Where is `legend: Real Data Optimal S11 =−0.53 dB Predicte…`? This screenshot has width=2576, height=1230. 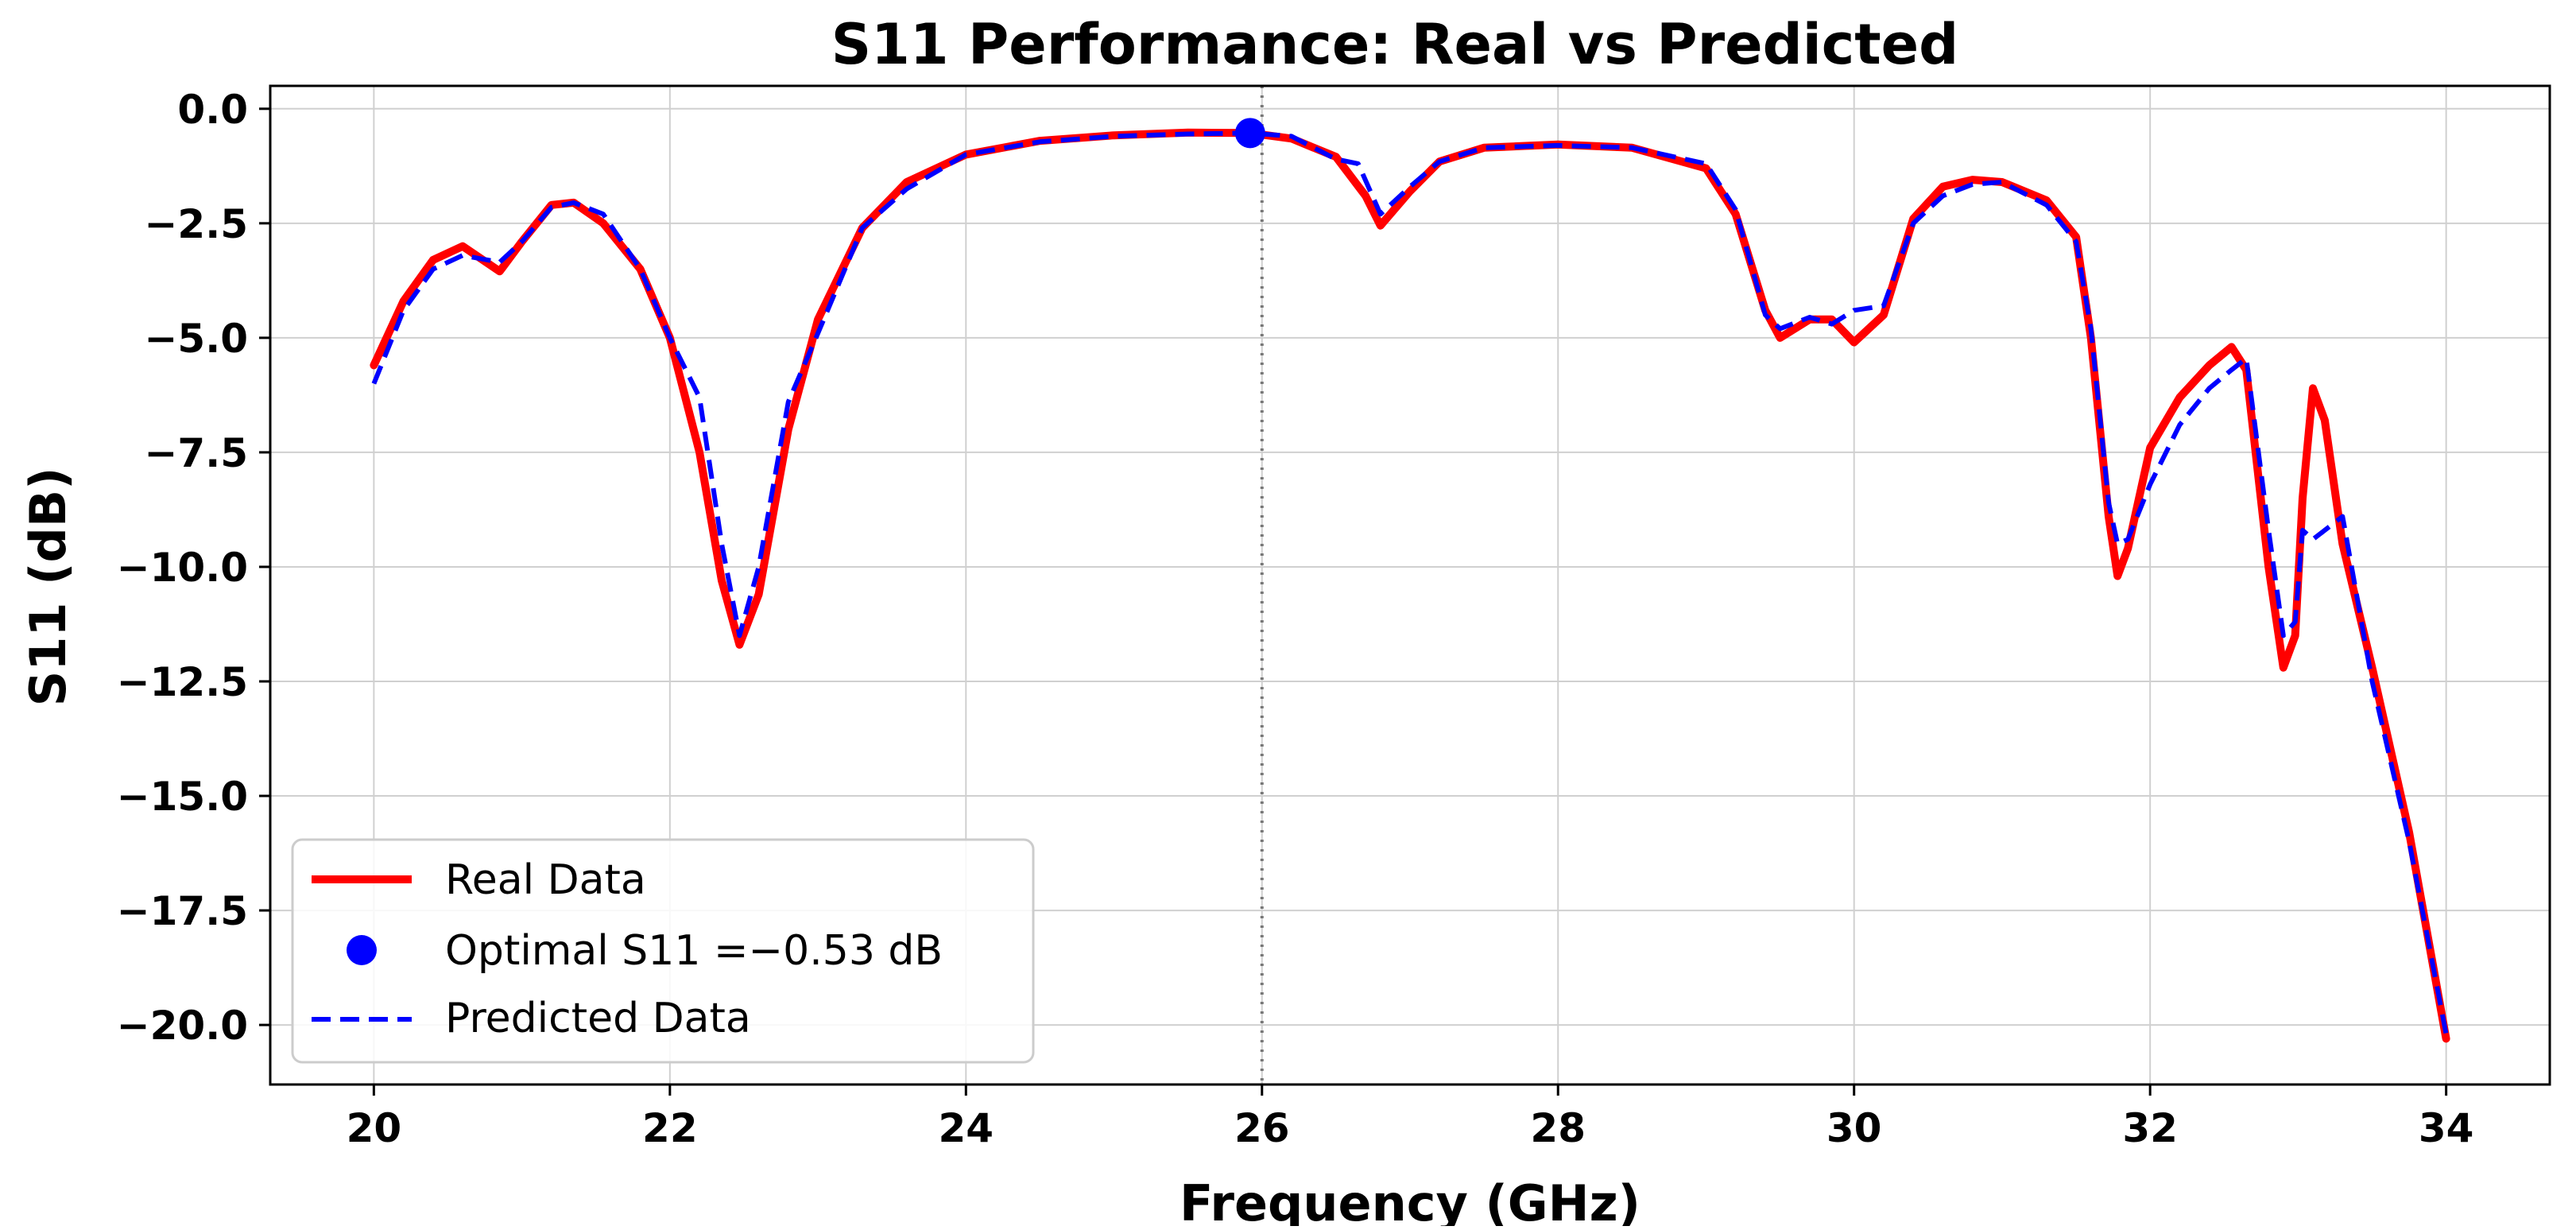 legend: Real Data Optimal S11 =−0.53 dB Predicte… is located at coordinates (663, 951).